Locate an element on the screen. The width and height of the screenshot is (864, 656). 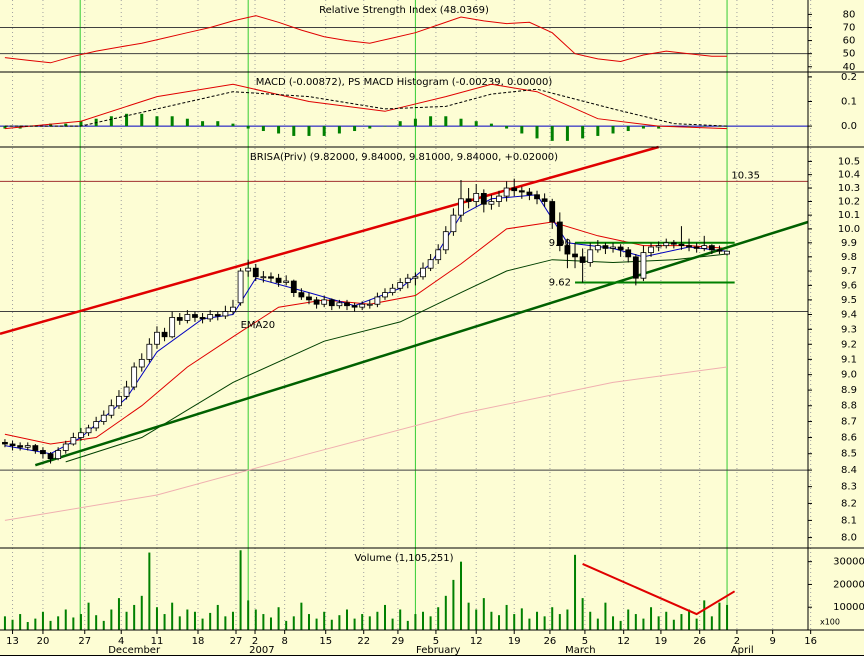
month-label: February is located at coordinates (438, 650).